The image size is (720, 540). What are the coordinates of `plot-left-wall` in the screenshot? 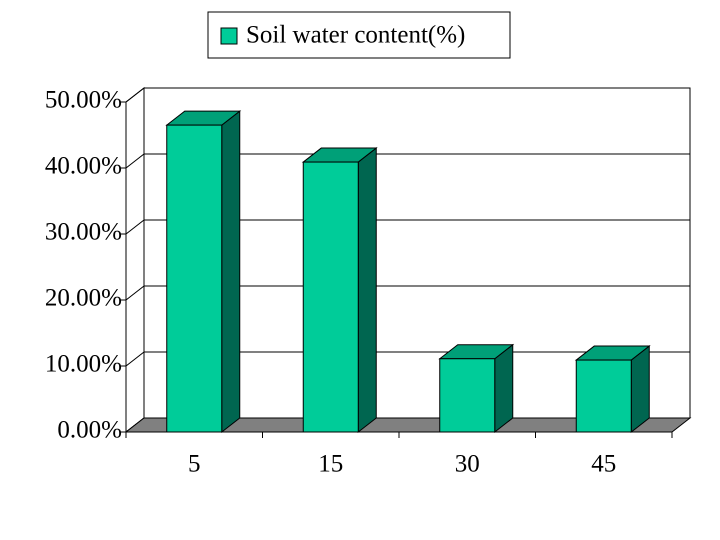 It's located at (135, 260).